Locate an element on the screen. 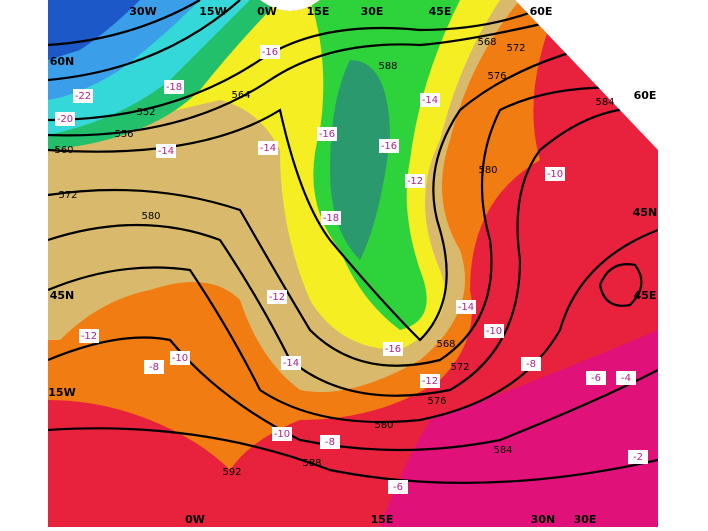 The width and height of the screenshot is (708, 531). grid-label: 30W is located at coordinates (142, 11).